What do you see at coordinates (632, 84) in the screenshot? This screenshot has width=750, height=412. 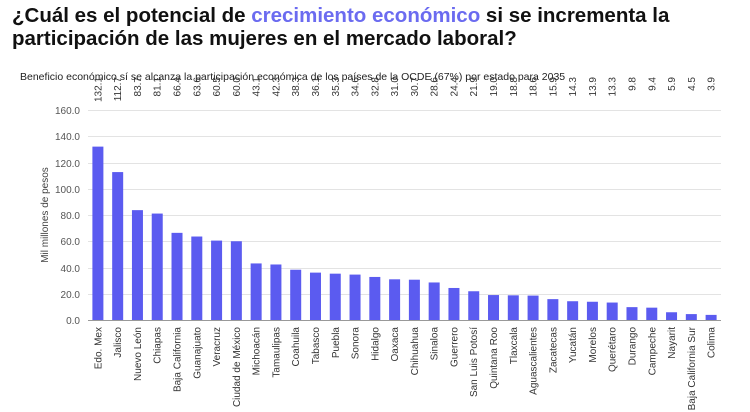 I see `data-label: 9.8` at bounding box center [632, 84].